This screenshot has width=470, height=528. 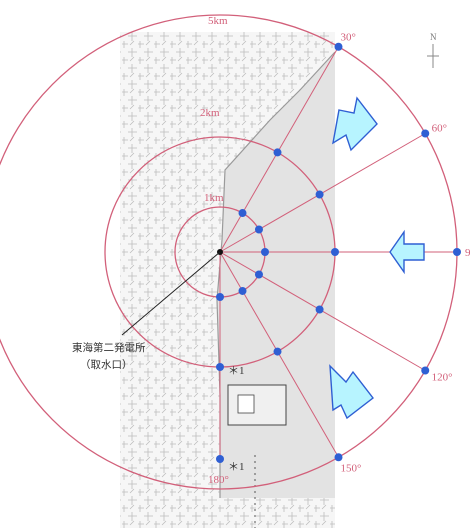 I want to click on ring-label-5km: 5km, so click(x=218, y=21).